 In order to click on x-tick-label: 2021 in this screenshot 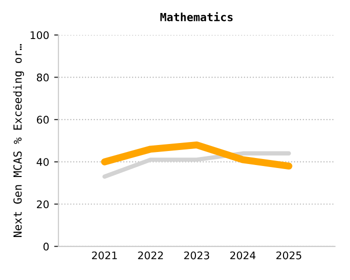, I will do `click(104, 255)`.